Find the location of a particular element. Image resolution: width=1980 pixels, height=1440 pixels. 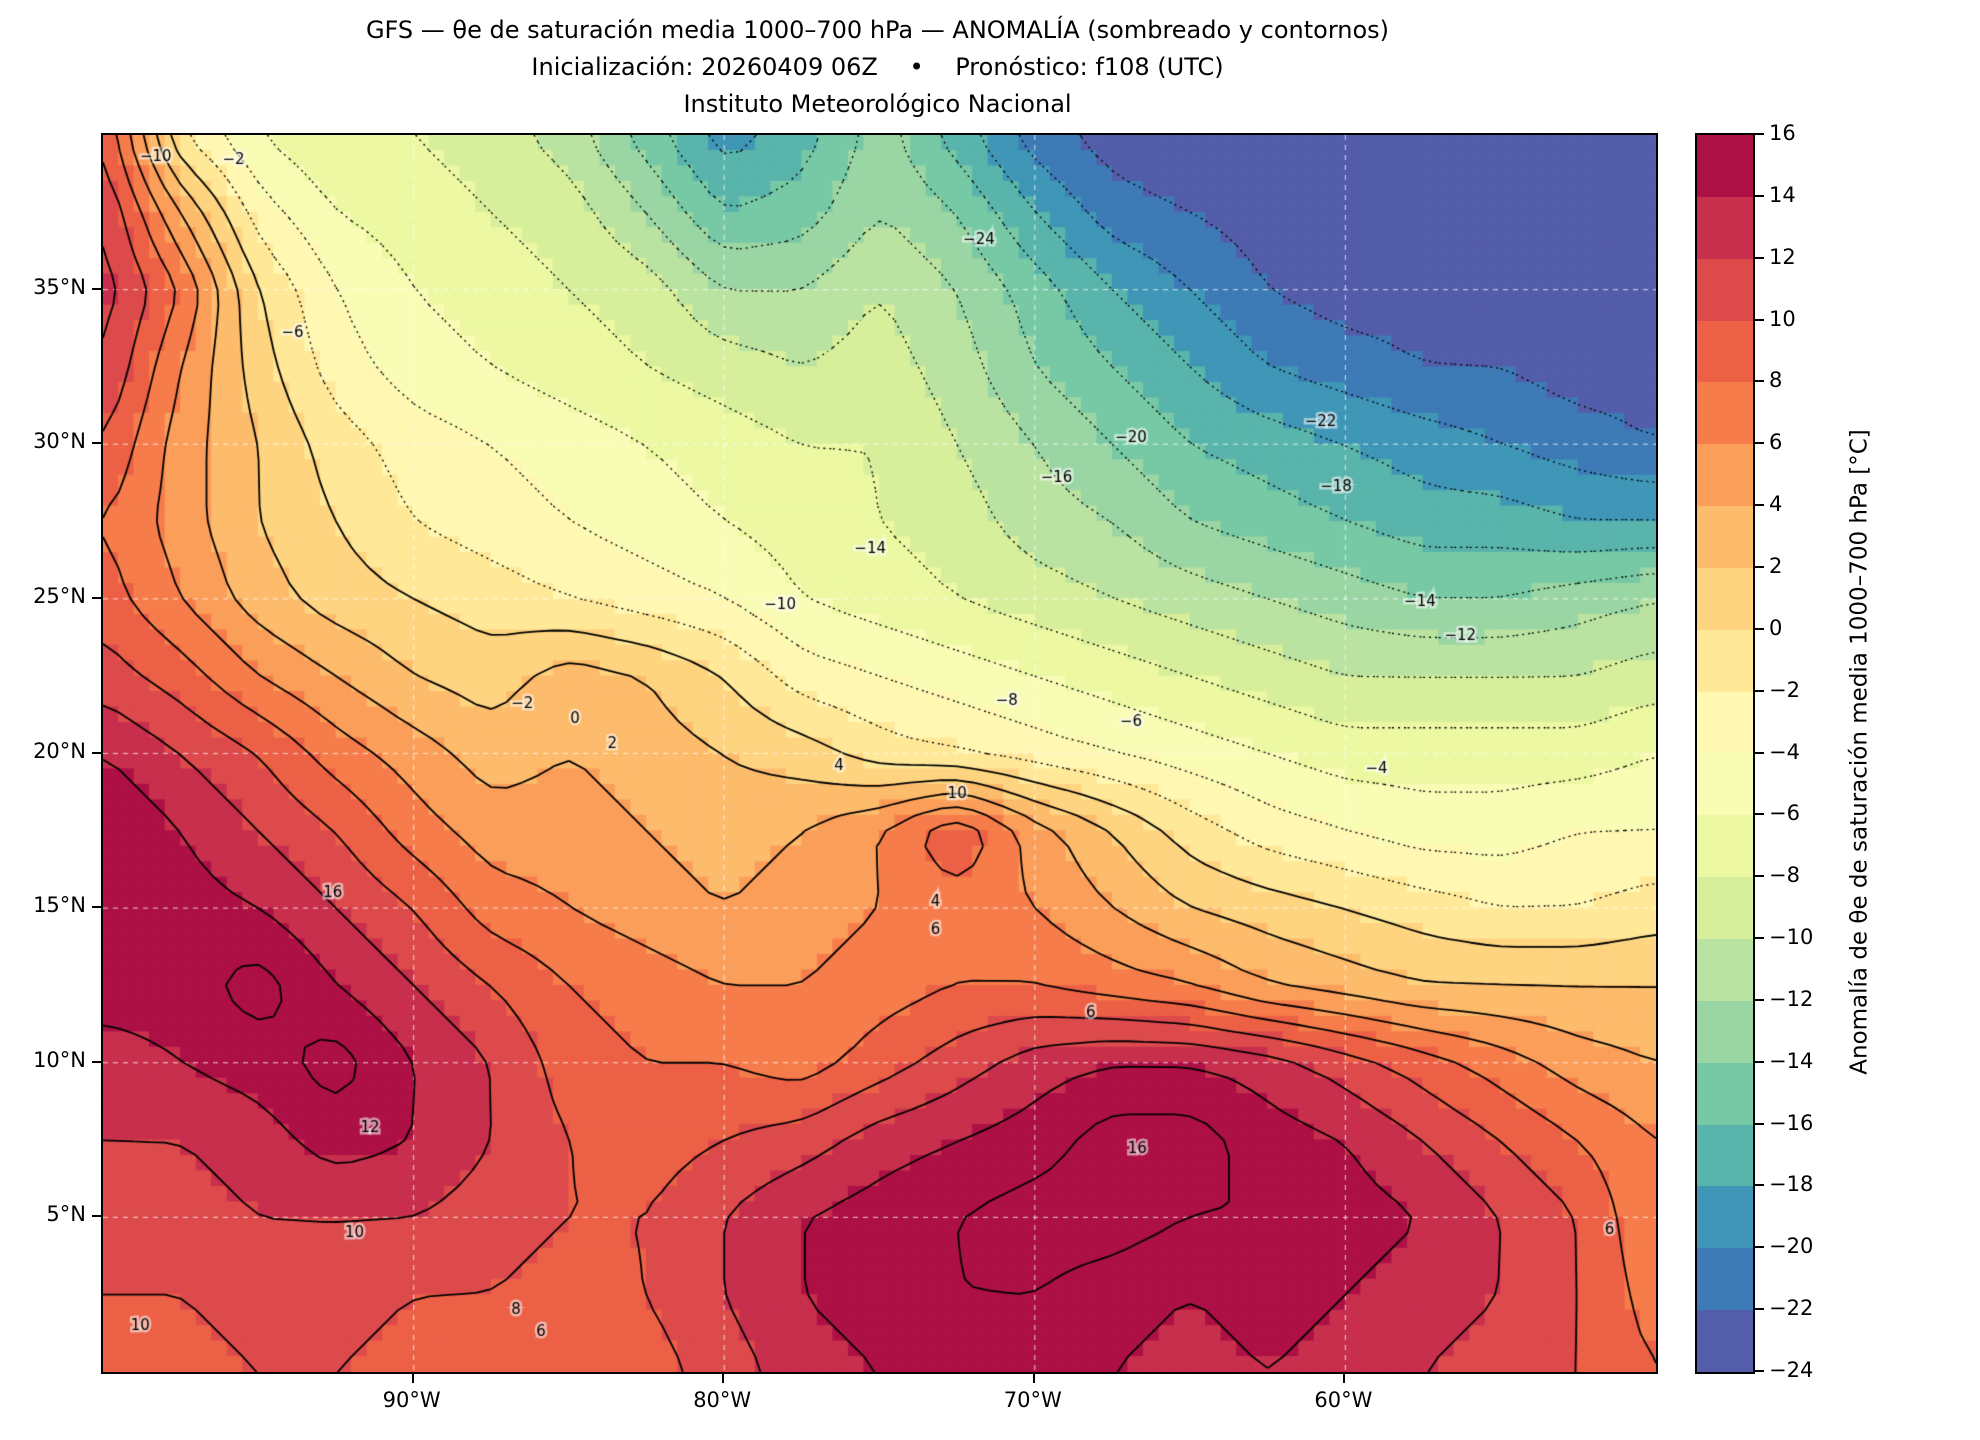

y-tick-label: 5°N is located at coordinates (66, 1214).